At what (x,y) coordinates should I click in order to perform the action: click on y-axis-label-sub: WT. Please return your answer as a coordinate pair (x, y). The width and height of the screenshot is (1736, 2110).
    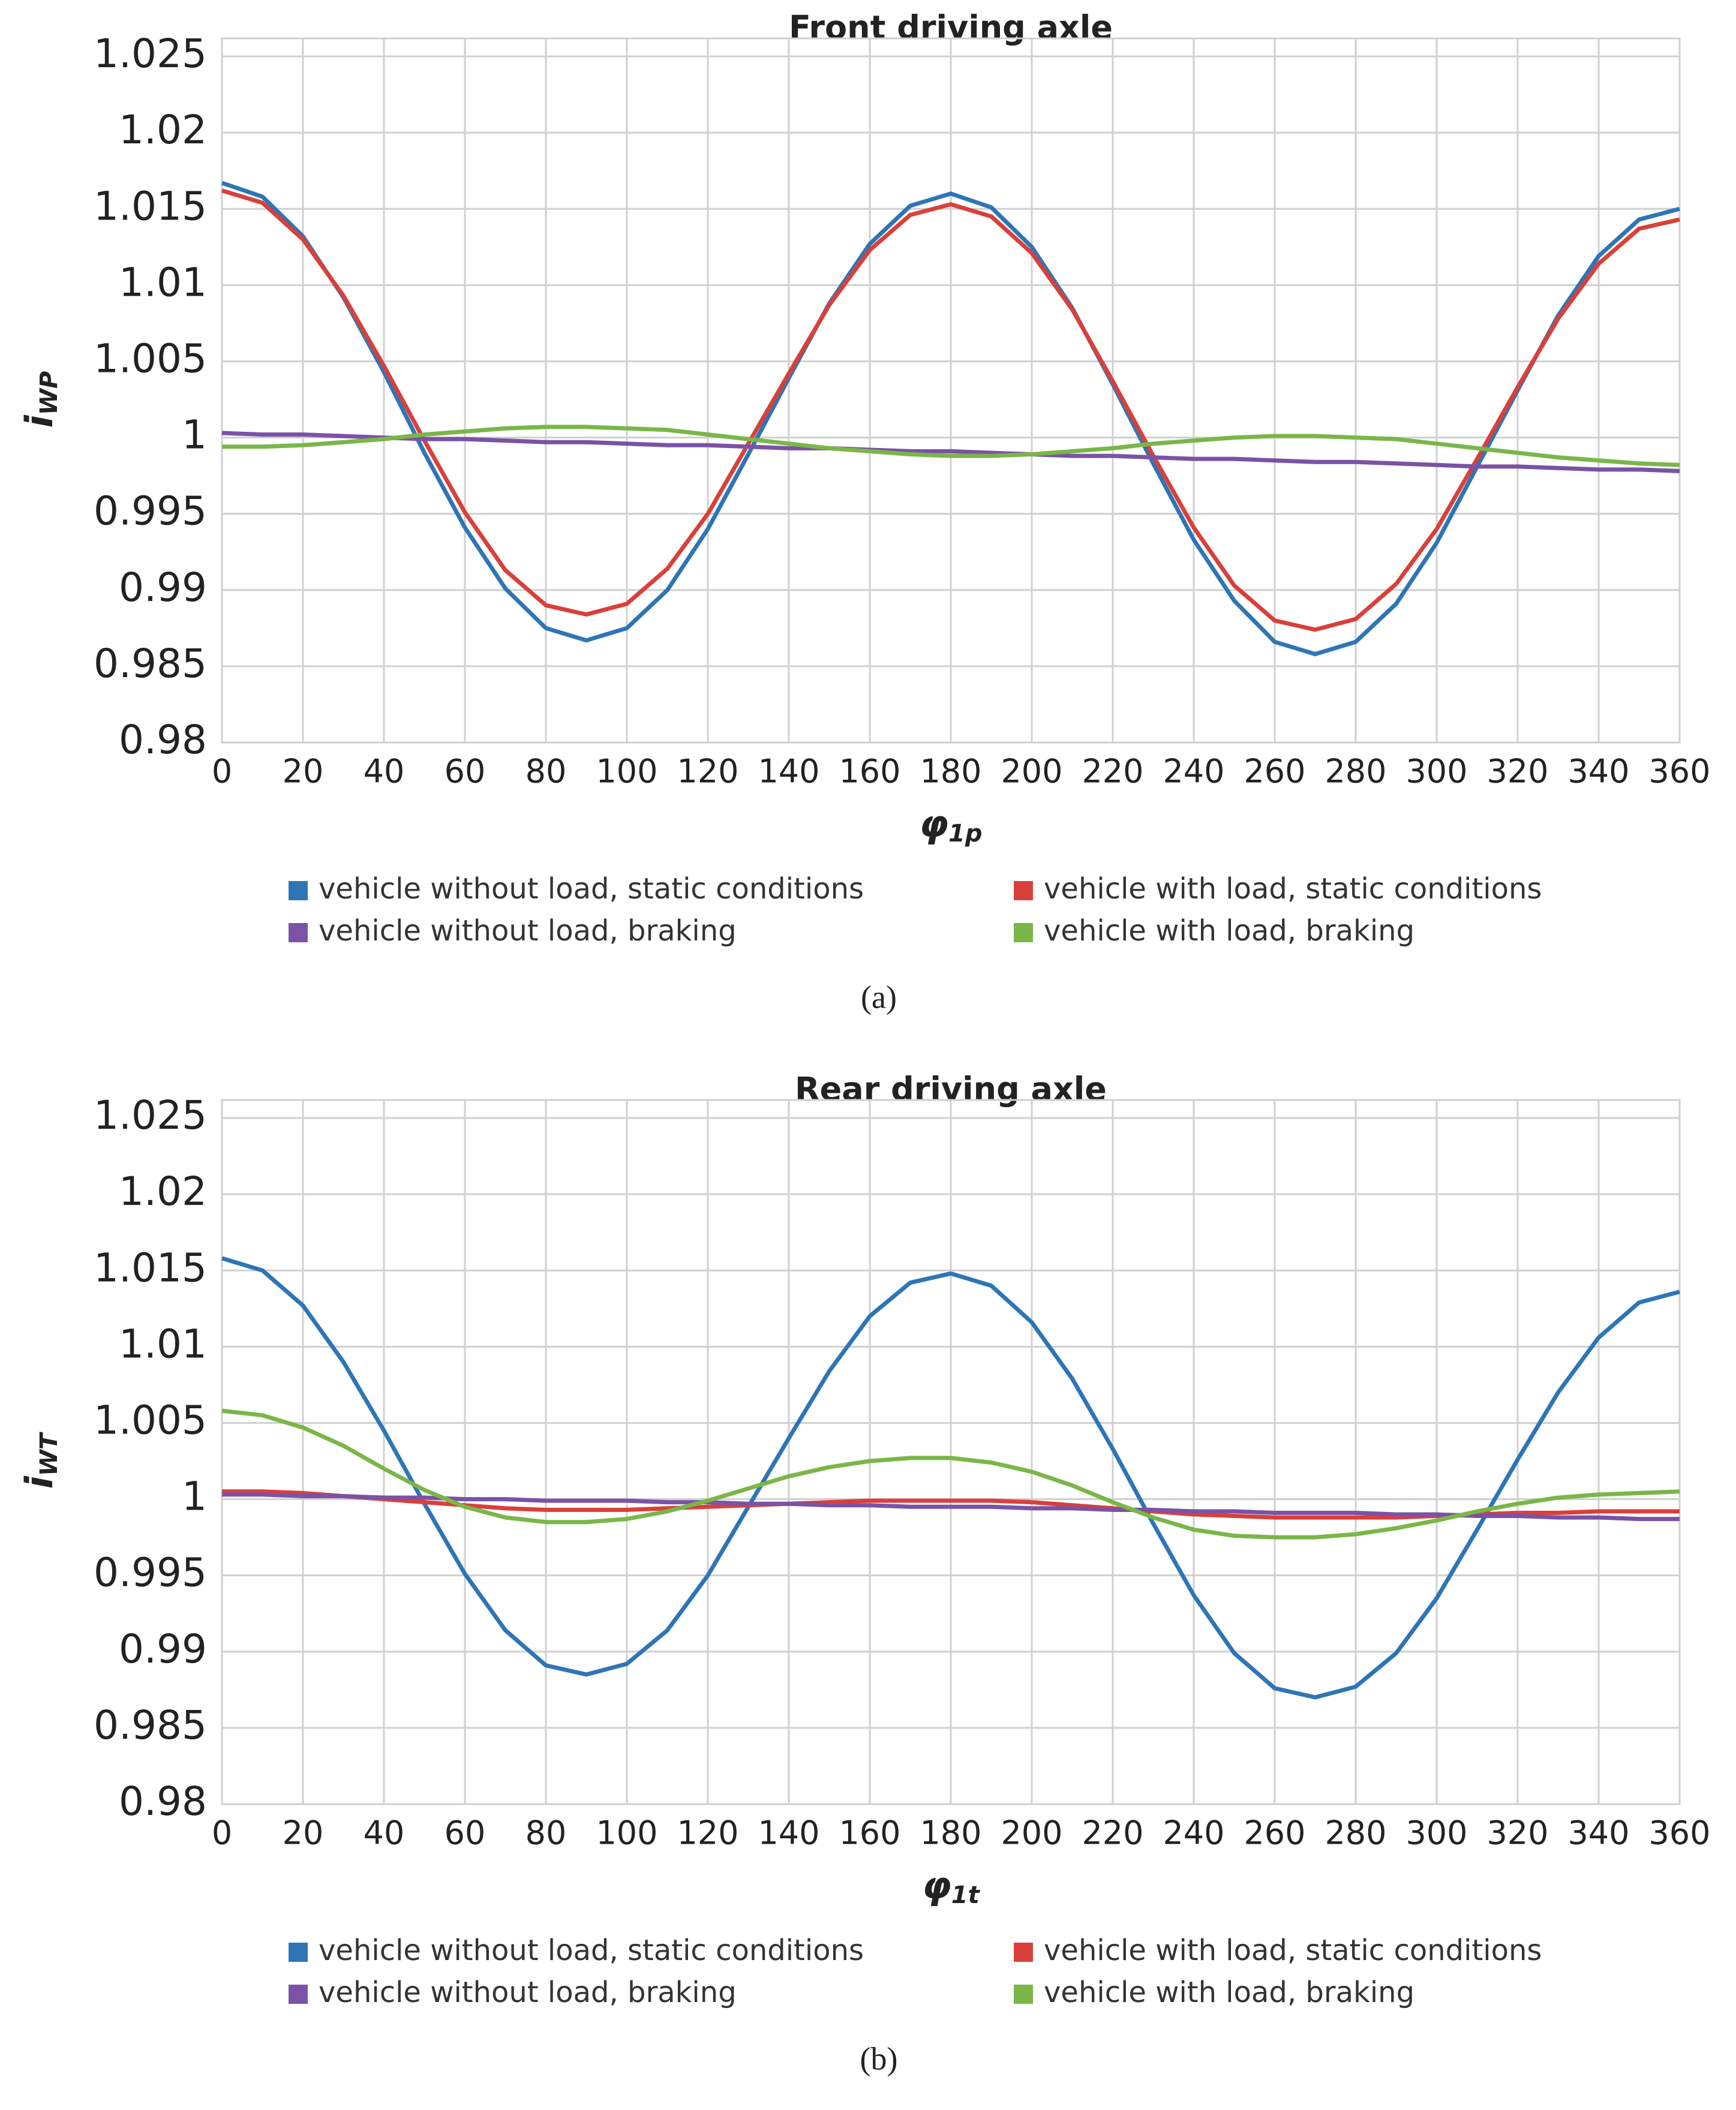
    Looking at the image, I should click on (49, 1454).